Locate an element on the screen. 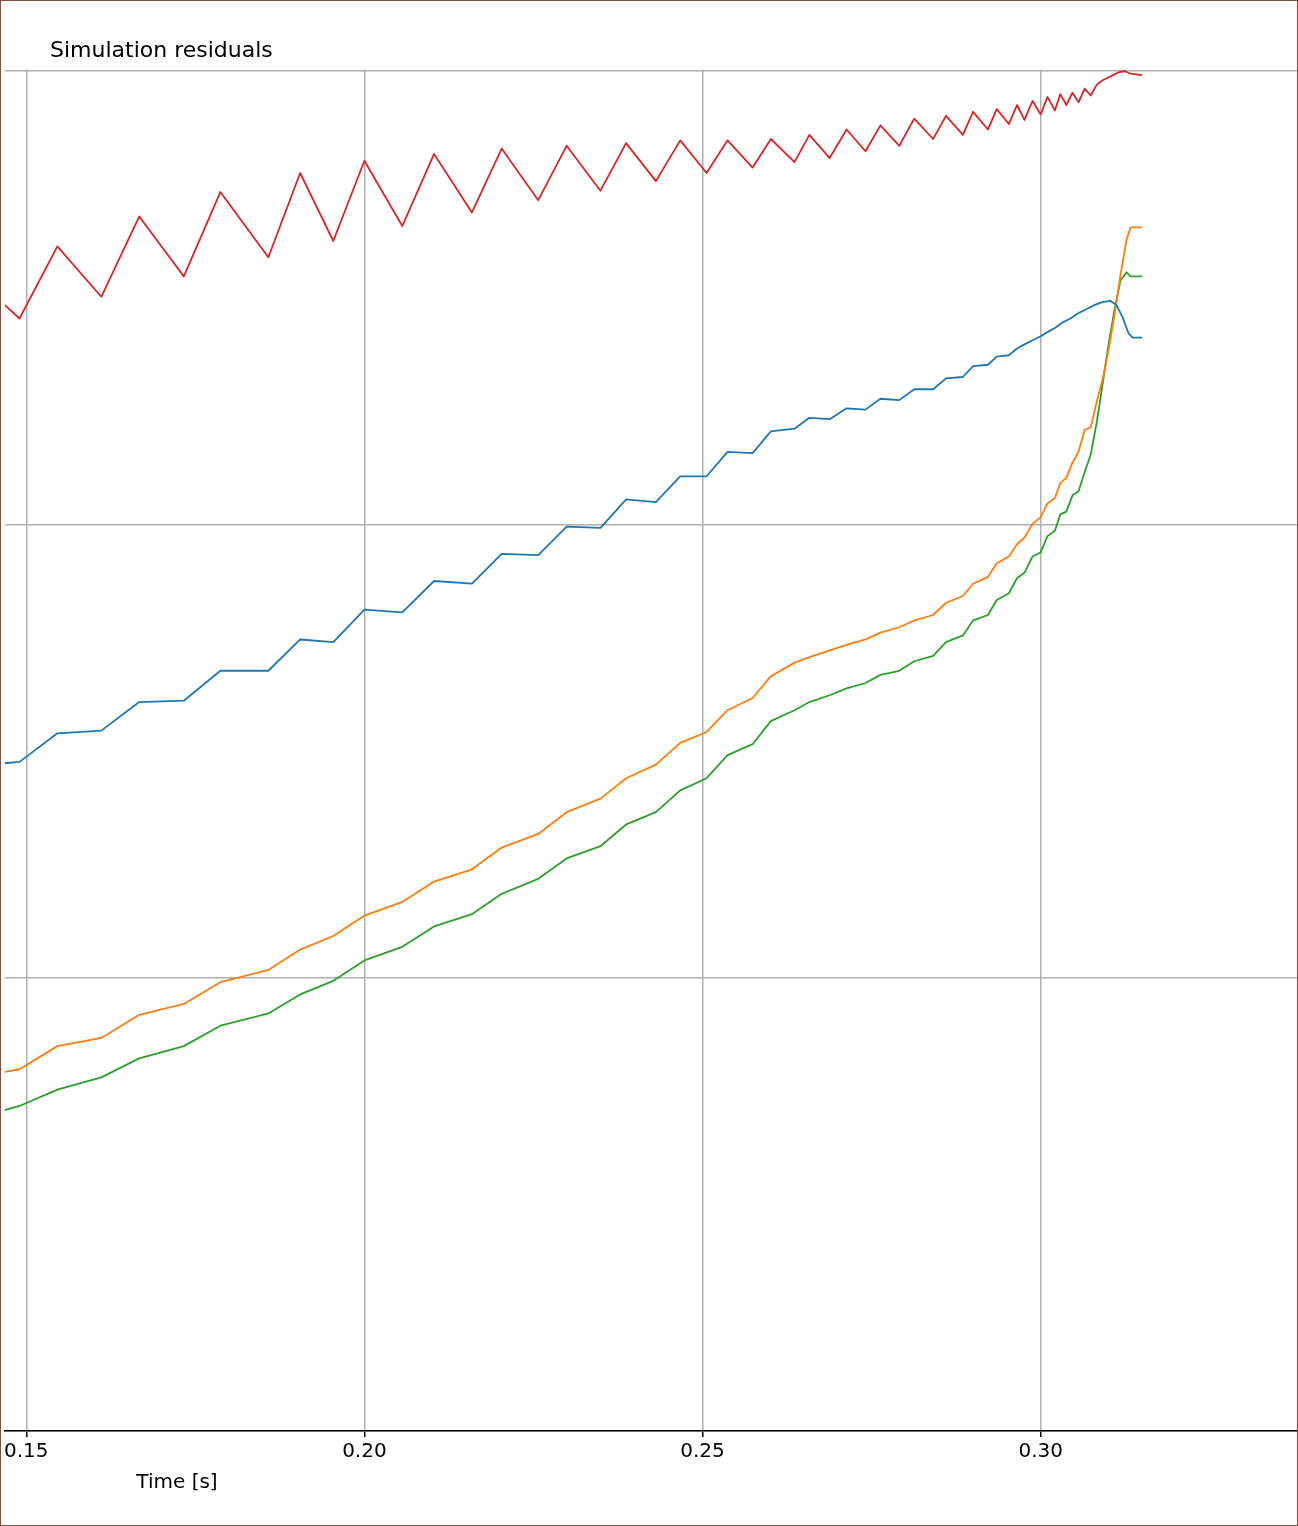 The image size is (1298, 1526). x-tick-label: 0.15 is located at coordinates (26, 1450).